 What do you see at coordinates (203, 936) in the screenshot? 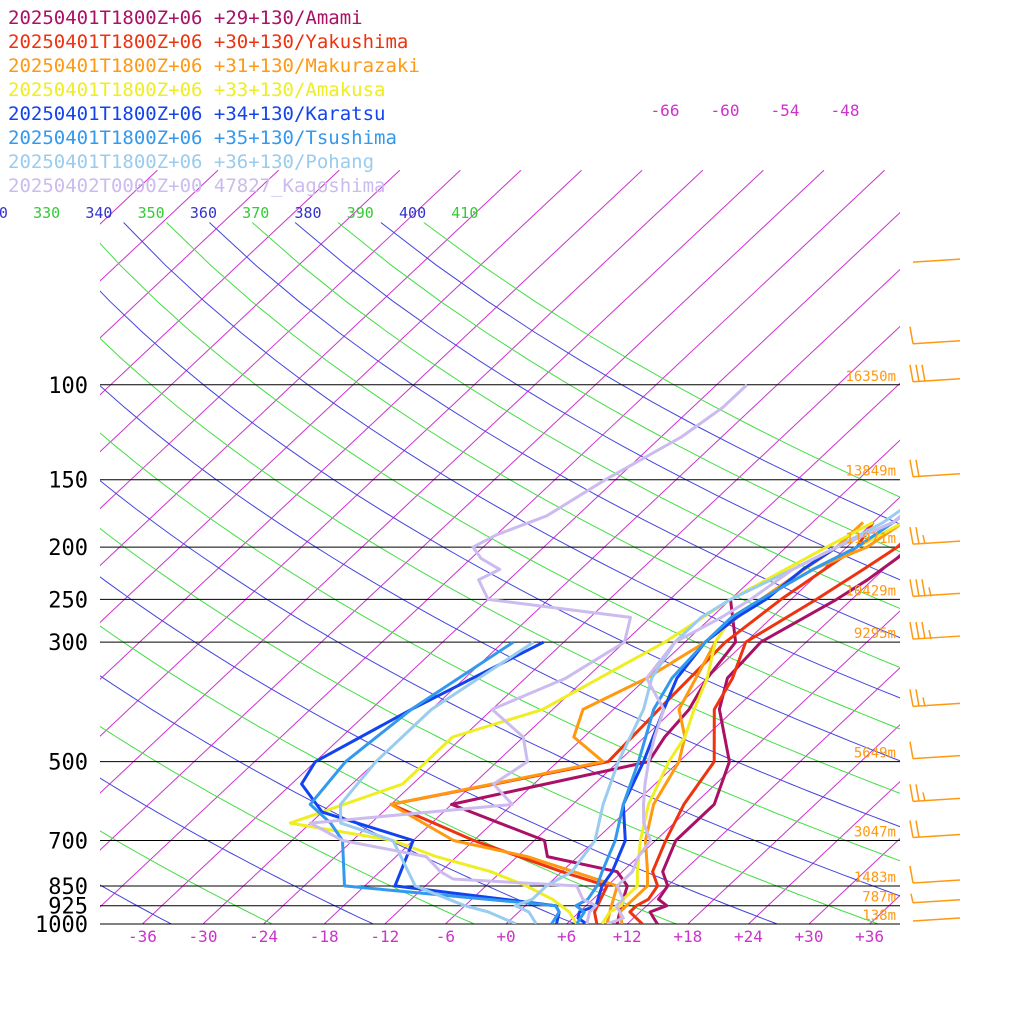
I see `temperature-tick-label: -30` at bounding box center [203, 936].